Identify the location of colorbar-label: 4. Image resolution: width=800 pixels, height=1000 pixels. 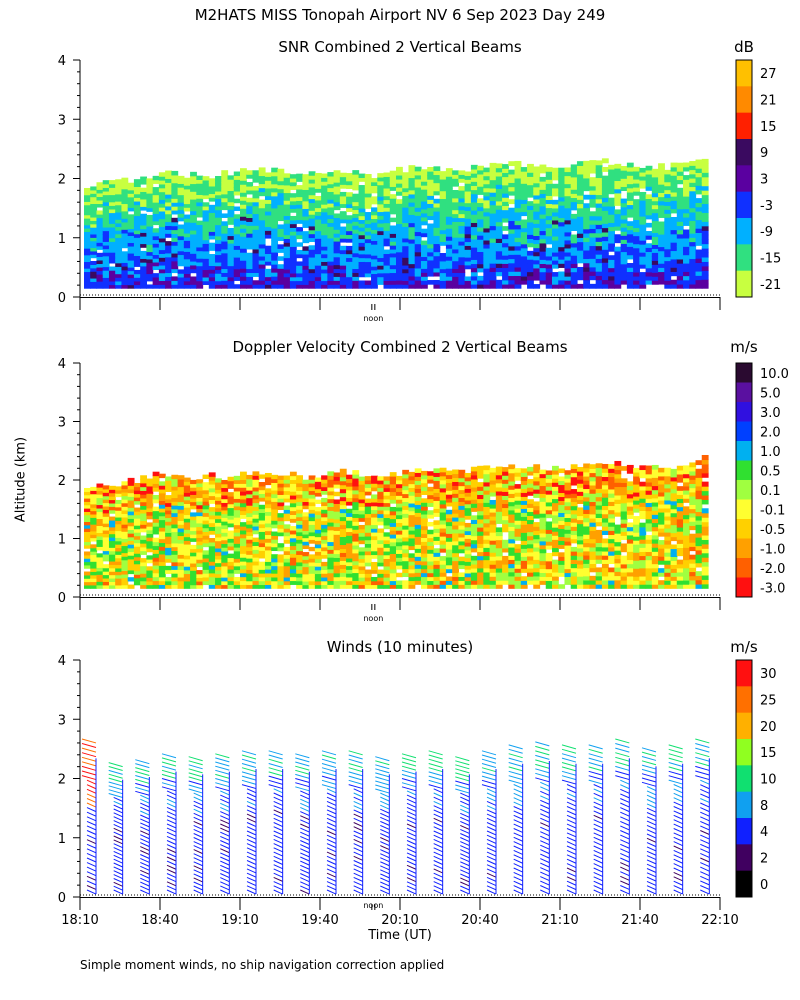
(764, 832).